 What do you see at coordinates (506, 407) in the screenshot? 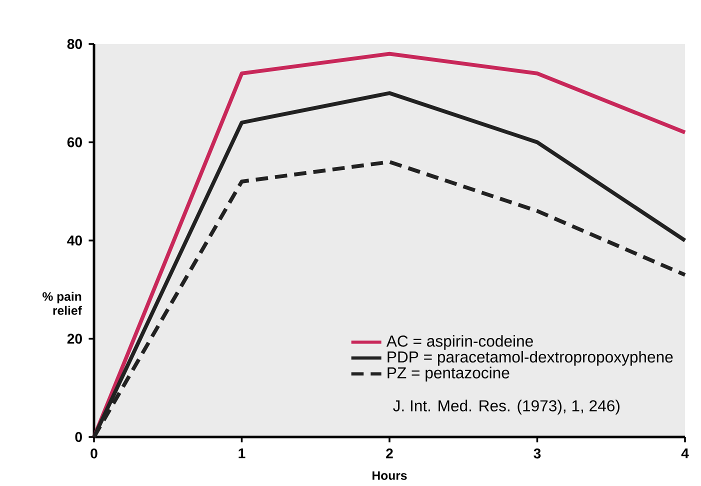
I see `annotation: J. Int. Med. Res. (1973), 1, 246)` at bounding box center [506, 407].